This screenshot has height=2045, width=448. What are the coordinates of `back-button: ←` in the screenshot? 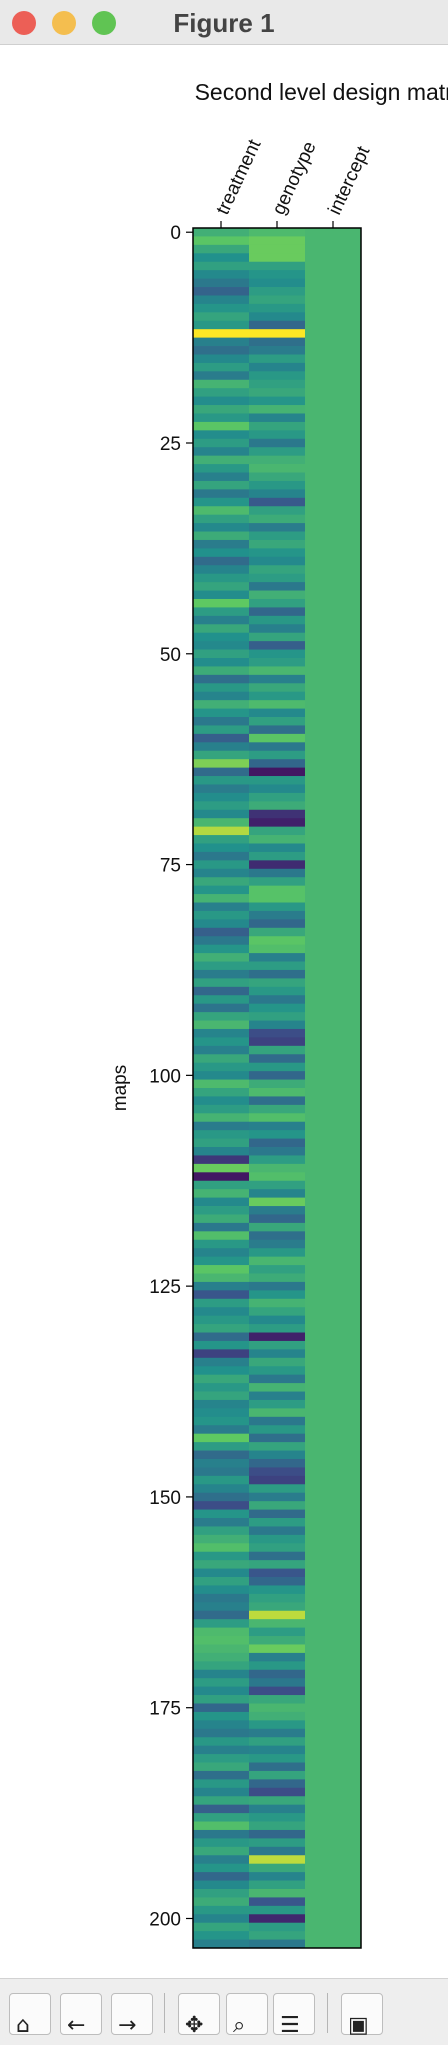 It's located at (81, 2015).